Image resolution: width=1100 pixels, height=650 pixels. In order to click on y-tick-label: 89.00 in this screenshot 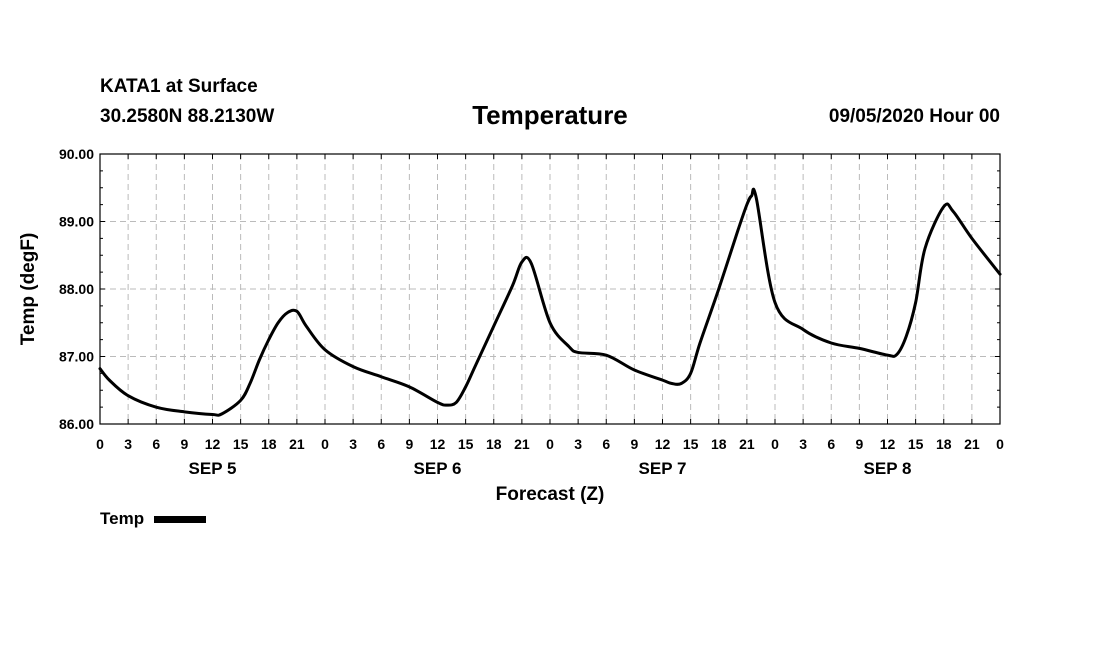, I will do `click(76, 222)`.